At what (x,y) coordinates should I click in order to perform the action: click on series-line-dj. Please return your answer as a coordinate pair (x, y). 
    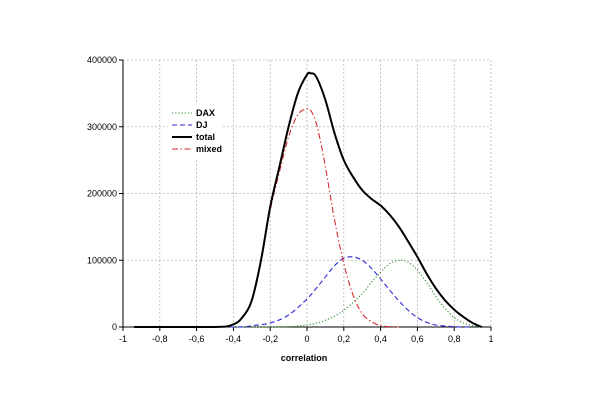
    Looking at the image, I should click on (303, 292).